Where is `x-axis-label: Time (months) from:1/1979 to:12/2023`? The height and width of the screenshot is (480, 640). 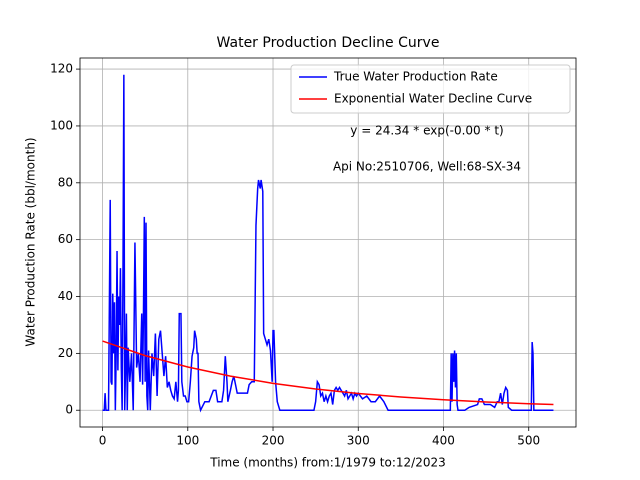
x-axis-label: Time (months) from:1/1979 to:12/2023 is located at coordinates (327, 463).